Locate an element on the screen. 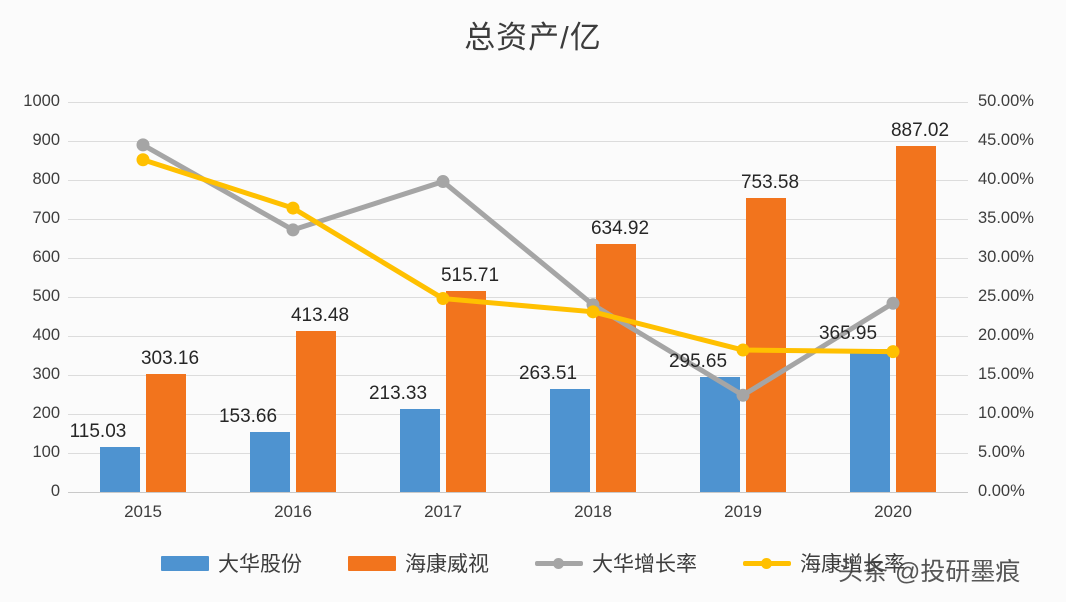  y-axis-left-tick: 200 is located at coordinates (46, 413).